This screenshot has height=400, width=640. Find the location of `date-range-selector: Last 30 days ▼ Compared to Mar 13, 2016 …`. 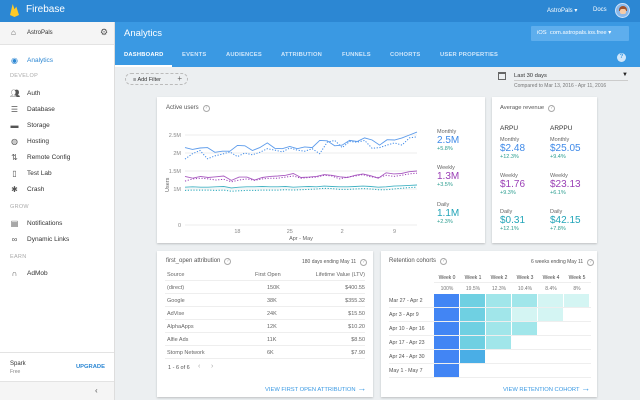

date-range-selector: Last 30 days ▼ Compared to Mar 13, 2016 … is located at coordinates (564, 82).